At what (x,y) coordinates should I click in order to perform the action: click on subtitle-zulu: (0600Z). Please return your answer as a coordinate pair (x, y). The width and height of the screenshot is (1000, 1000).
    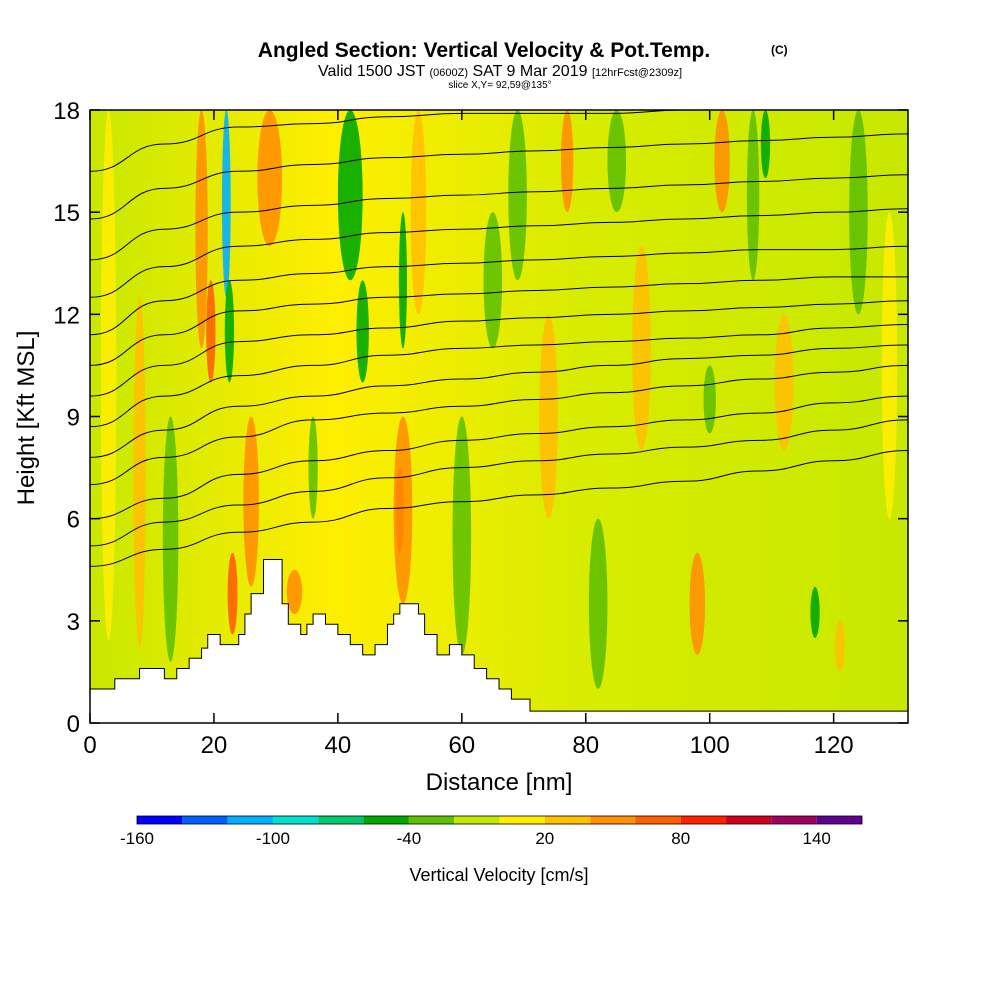
    Looking at the image, I should click on (448, 73).